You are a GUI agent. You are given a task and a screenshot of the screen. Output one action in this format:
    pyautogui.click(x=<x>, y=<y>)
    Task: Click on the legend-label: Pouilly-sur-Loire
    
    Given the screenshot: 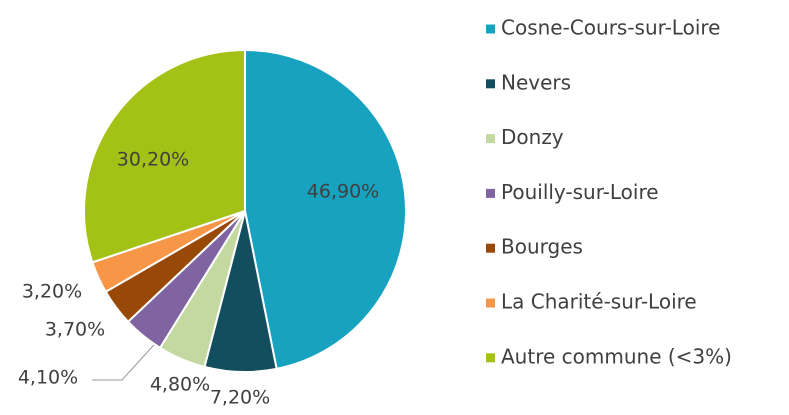 What is the action you would take?
    pyautogui.click(x=580, y=192)
    